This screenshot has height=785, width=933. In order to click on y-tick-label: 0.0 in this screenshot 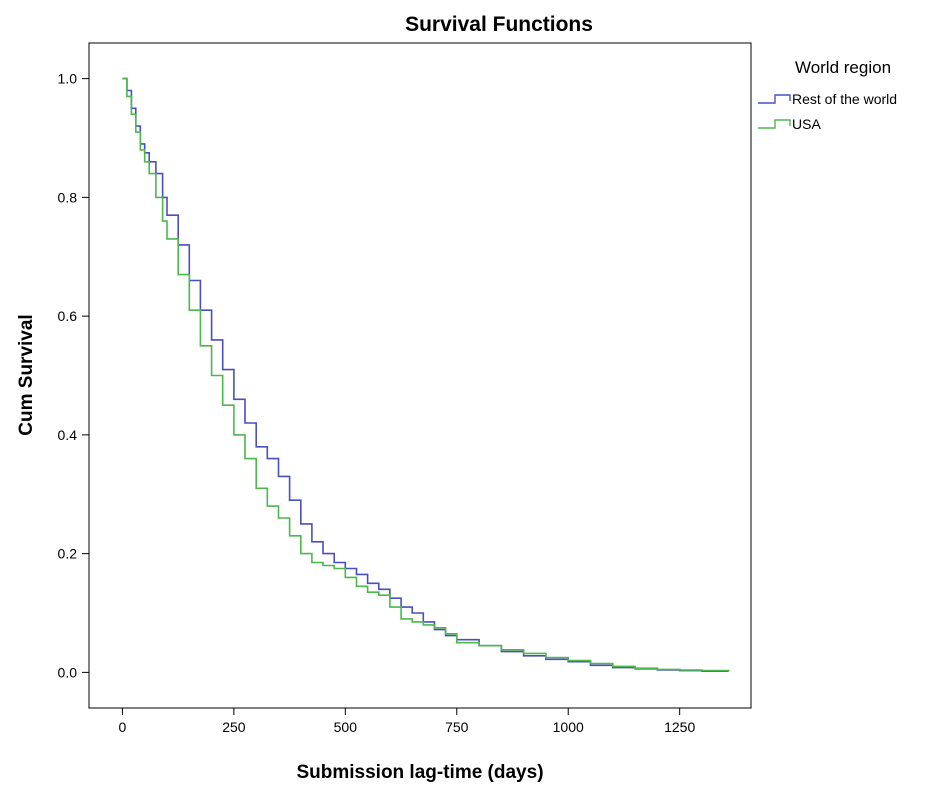, I will do `click(68, 672)`.